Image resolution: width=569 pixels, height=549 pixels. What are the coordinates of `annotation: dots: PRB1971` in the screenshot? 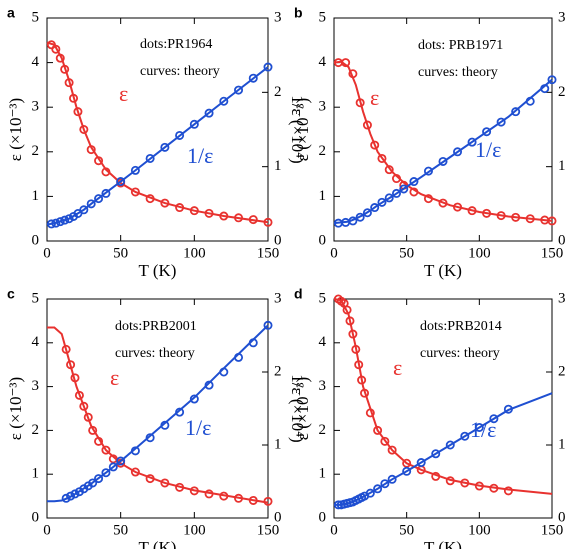 It's located at (460, 45).